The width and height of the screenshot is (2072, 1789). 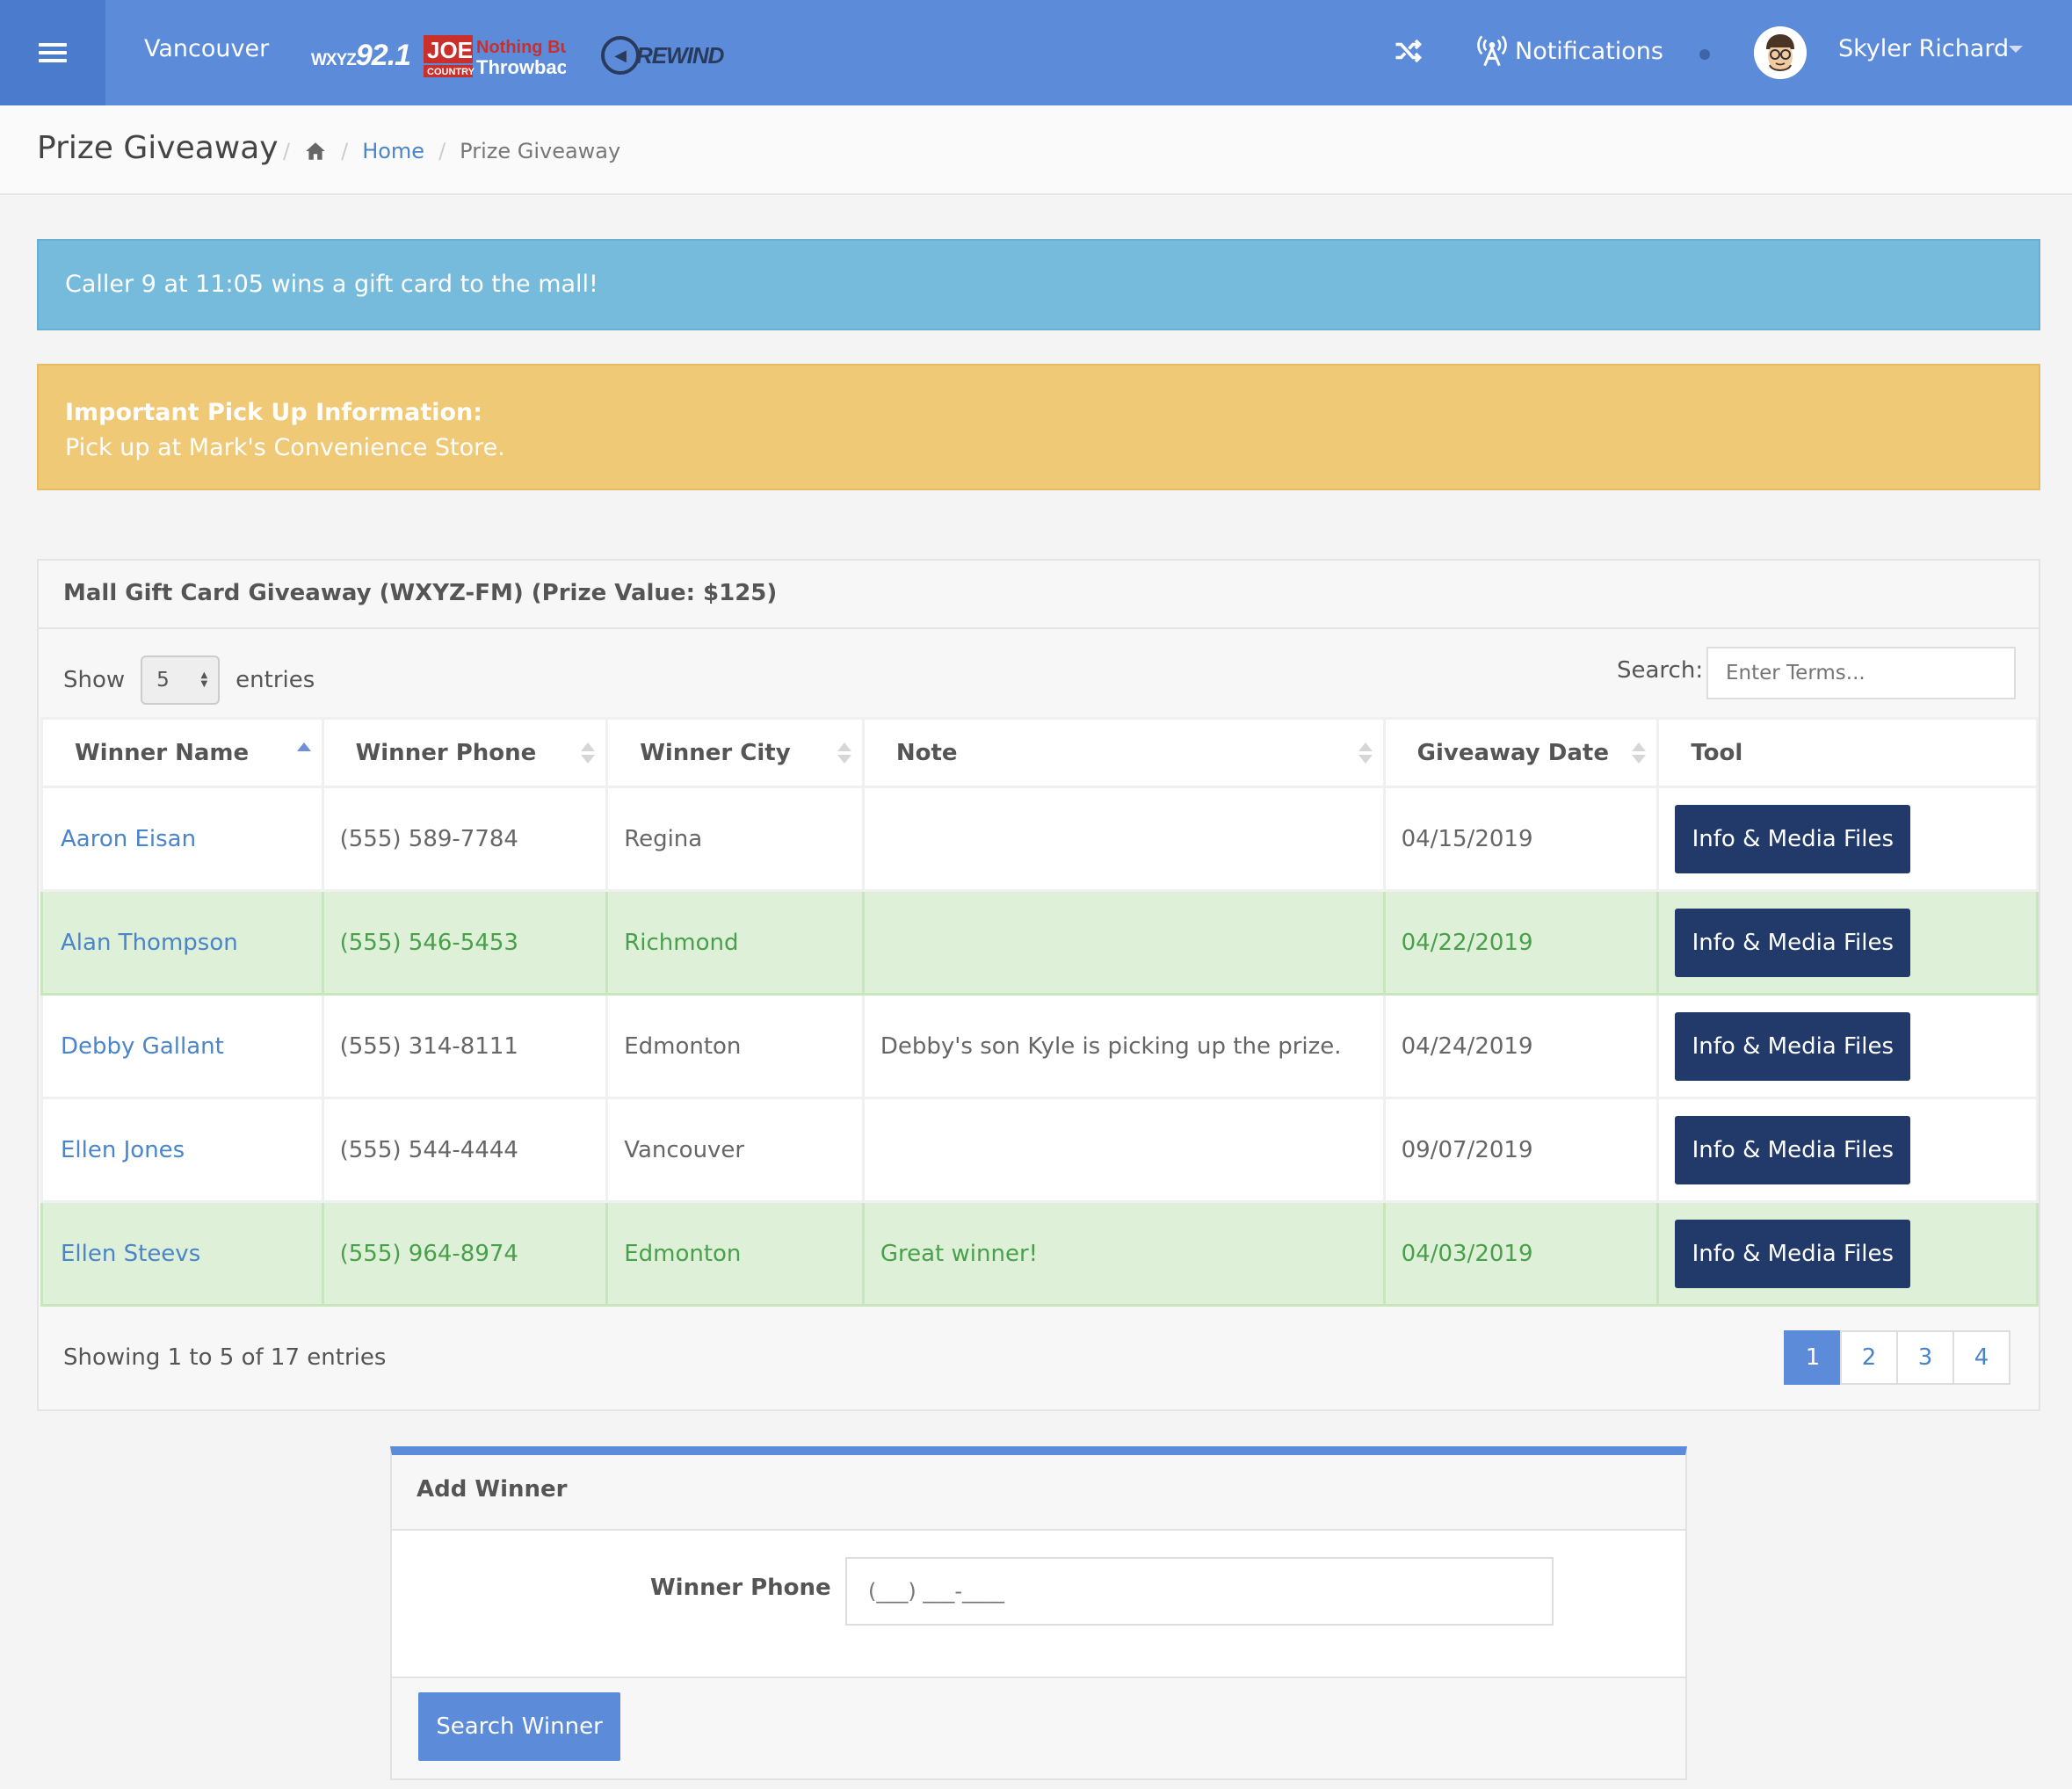 What do you see at coordinates (451, 72) in the screenshot?
I see `svg-text: COUNTRY` at bounding box center [451, 72].